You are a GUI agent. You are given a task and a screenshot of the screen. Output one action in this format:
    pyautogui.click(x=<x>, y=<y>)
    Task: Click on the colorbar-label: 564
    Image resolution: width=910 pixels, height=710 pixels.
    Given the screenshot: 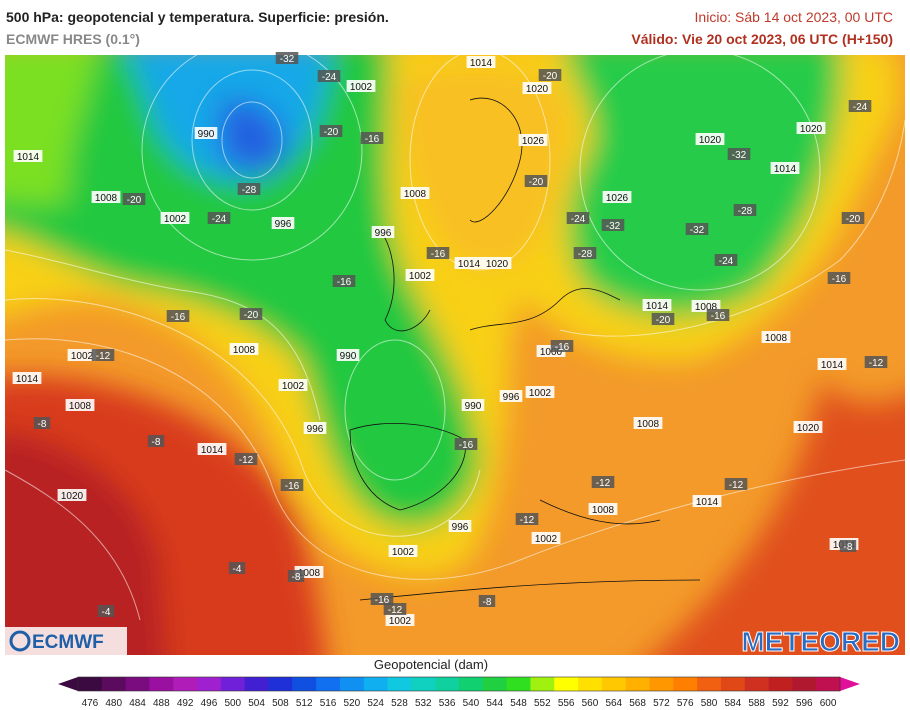 What is the action you would take?
    pyautogui.click(x=613, y=703)
    